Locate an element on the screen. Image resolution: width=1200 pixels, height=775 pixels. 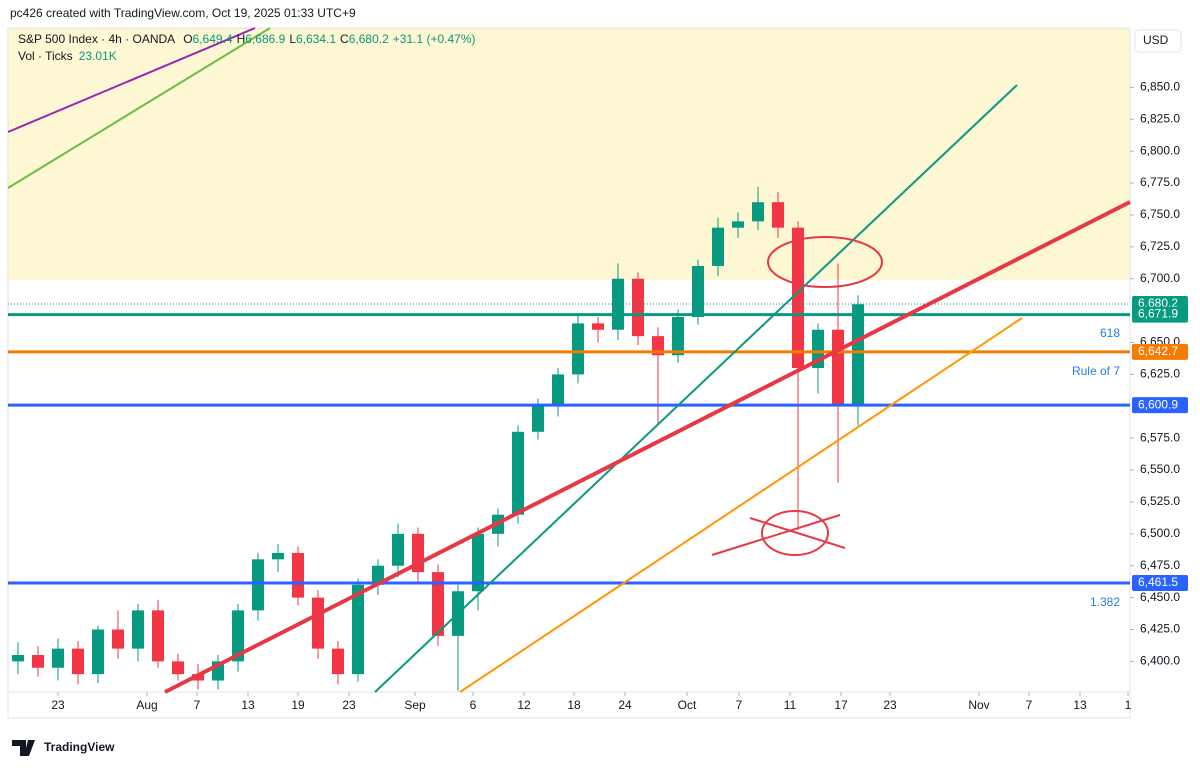
ohlc-label: C is located at coordinates (344, 39).